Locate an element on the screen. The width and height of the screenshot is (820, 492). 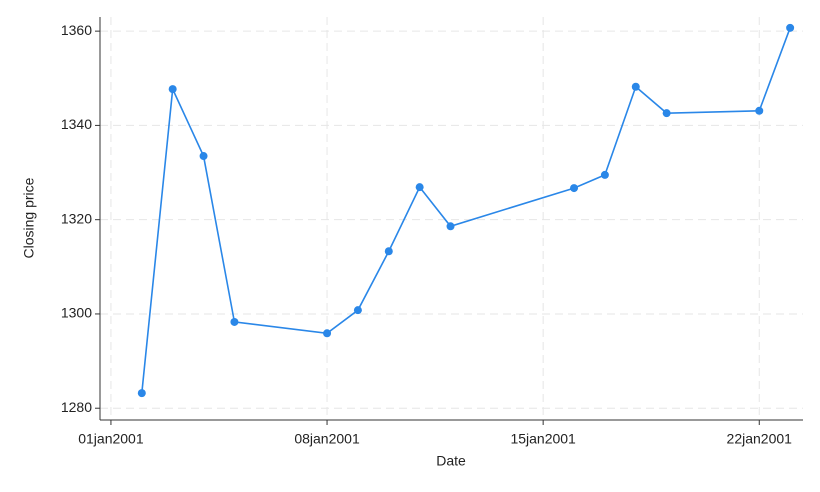
y-tick-label: 1280 is located at coordinates (76, 407).